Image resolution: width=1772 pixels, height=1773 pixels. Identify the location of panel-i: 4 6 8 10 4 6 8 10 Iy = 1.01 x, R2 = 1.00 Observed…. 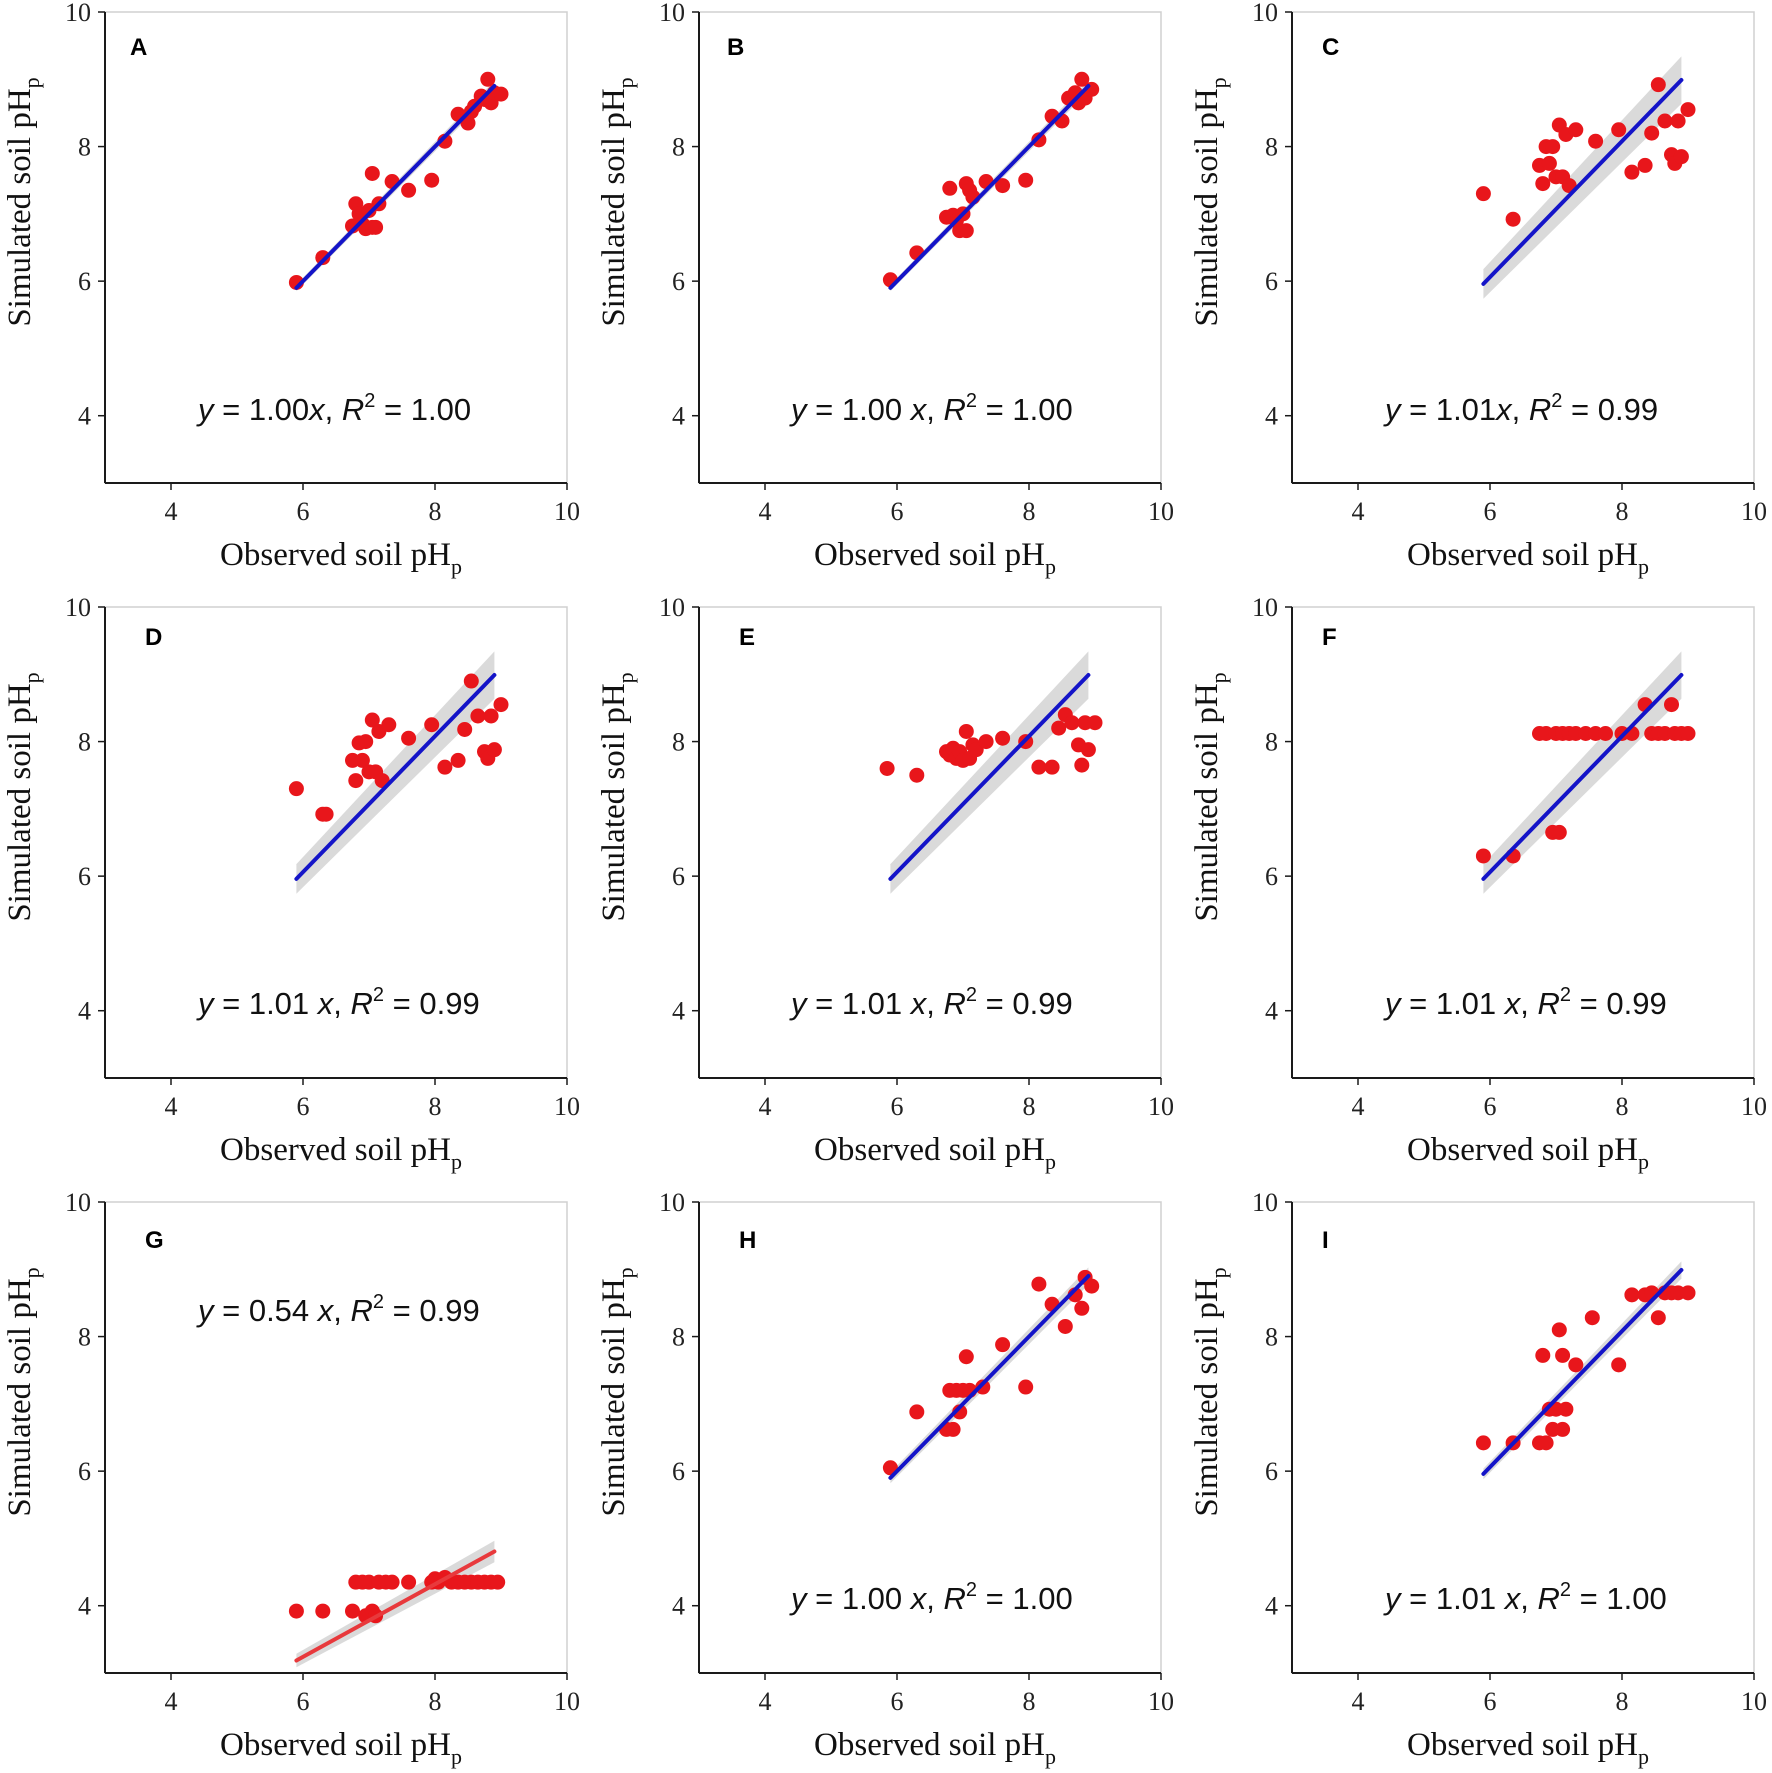
(1478, 1478).